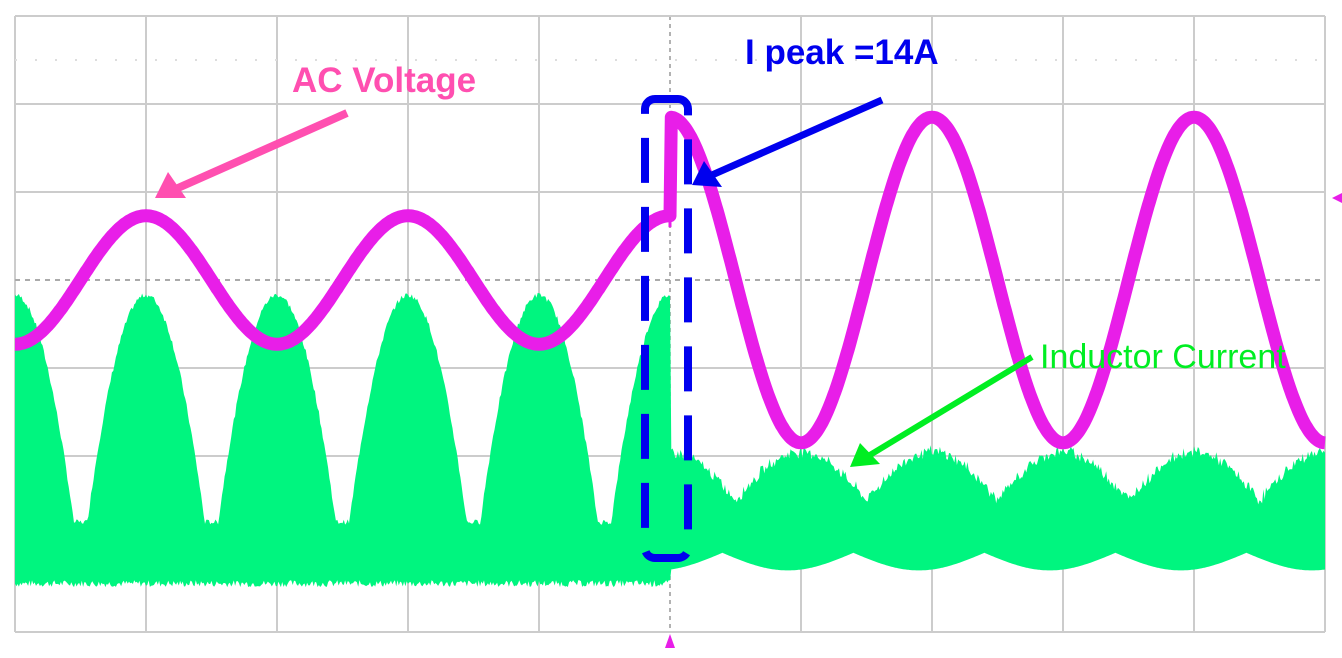  Describe the element at coordinates (942, 410) in the screenshot. I see `current-arrow` at that location.